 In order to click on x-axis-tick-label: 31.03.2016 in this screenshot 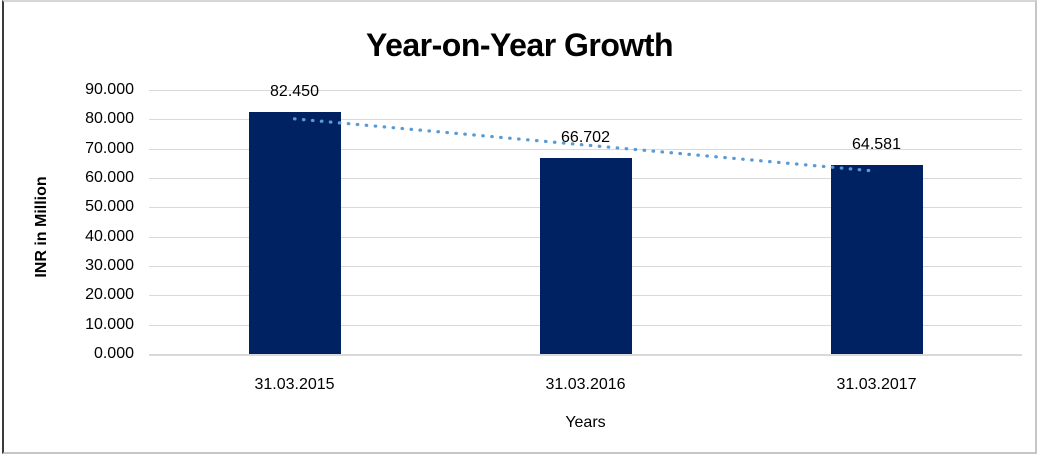, I will do `click(585, 384)`.